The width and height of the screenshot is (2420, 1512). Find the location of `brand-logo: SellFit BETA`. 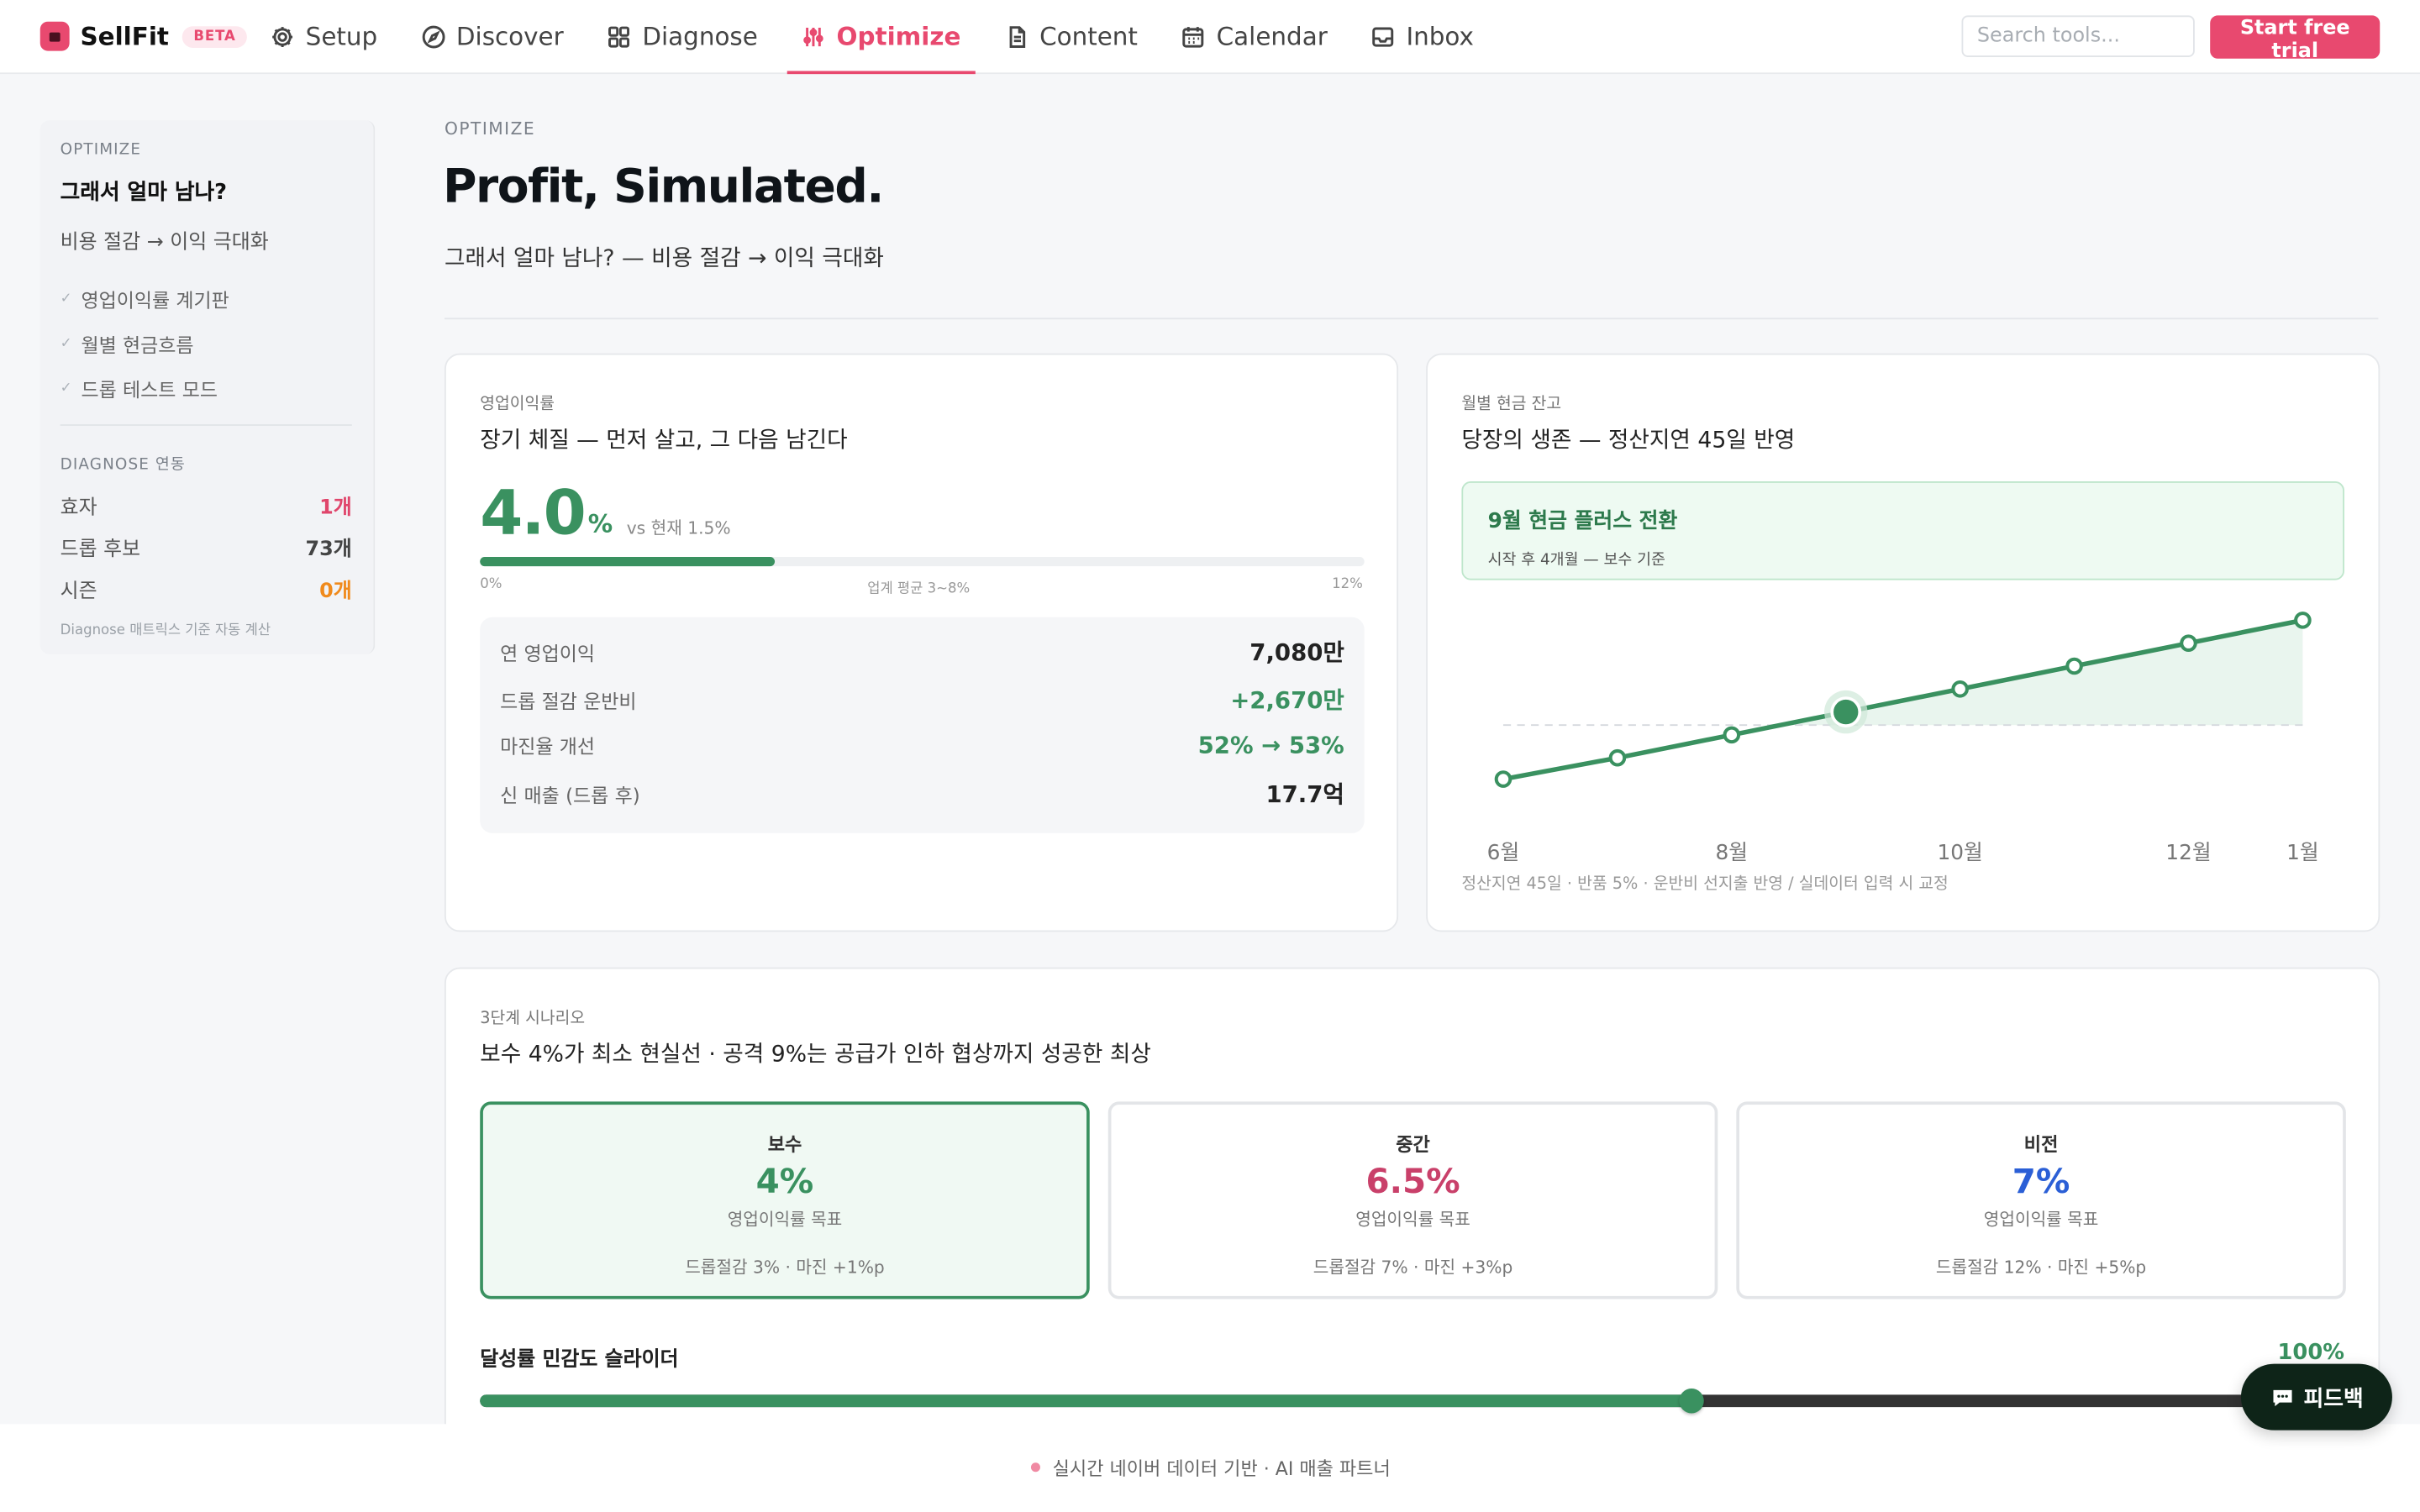

brand-logo: SellFit BETA is located at coordinates (143, 36).